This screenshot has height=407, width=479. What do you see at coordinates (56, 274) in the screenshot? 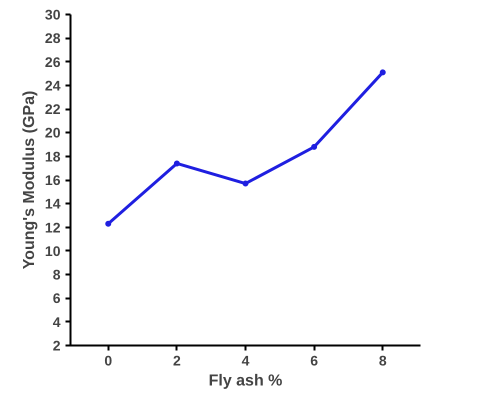
I see `y-tick-label: 8` at bounding box center [56, 274].